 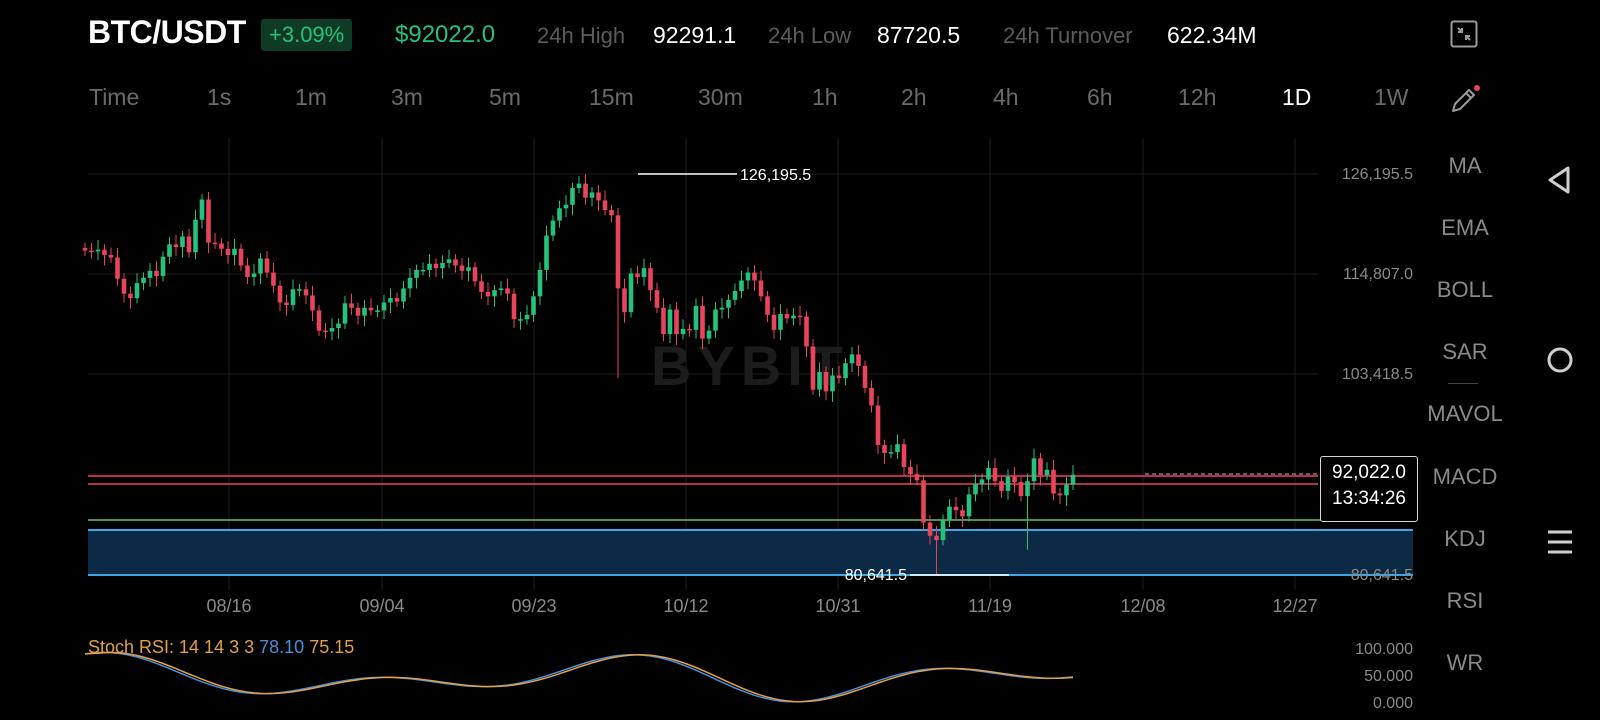 What do you see at coordinates (228, 606) in the screenshot?
I see `date-tick-1: 08/16` at bounding box center [228, 606].